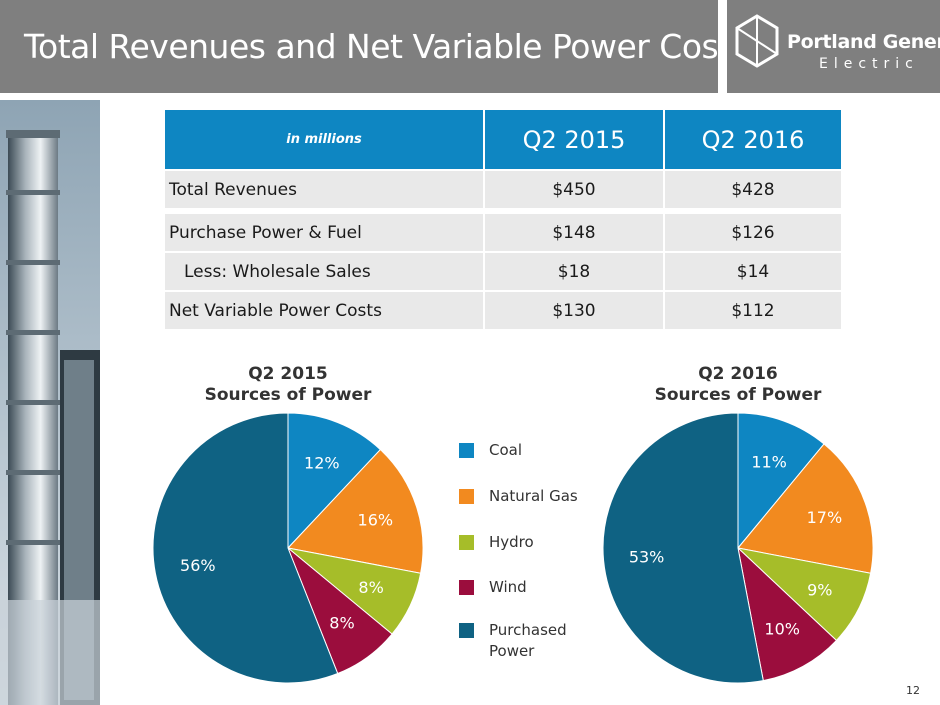  I want to click on header-q2-2016: Q2 2016, so click(753, 139).